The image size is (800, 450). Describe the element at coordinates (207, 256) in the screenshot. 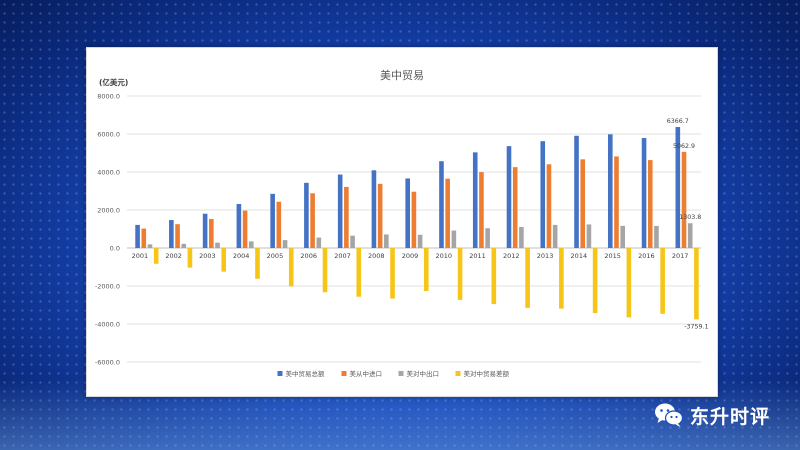

I see `x-tick-label: 2003` at that location.